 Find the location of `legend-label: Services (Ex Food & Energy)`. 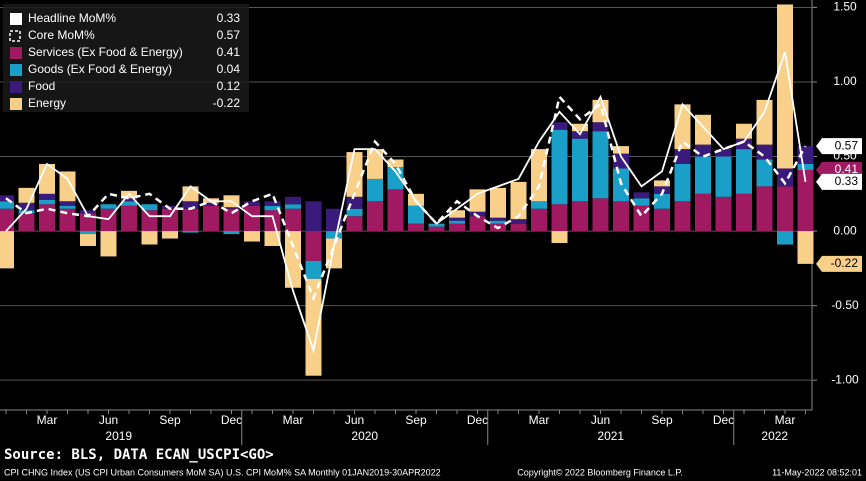

legend-label: Services (Ex Food & Energy) is located at coordinates (105, 52).